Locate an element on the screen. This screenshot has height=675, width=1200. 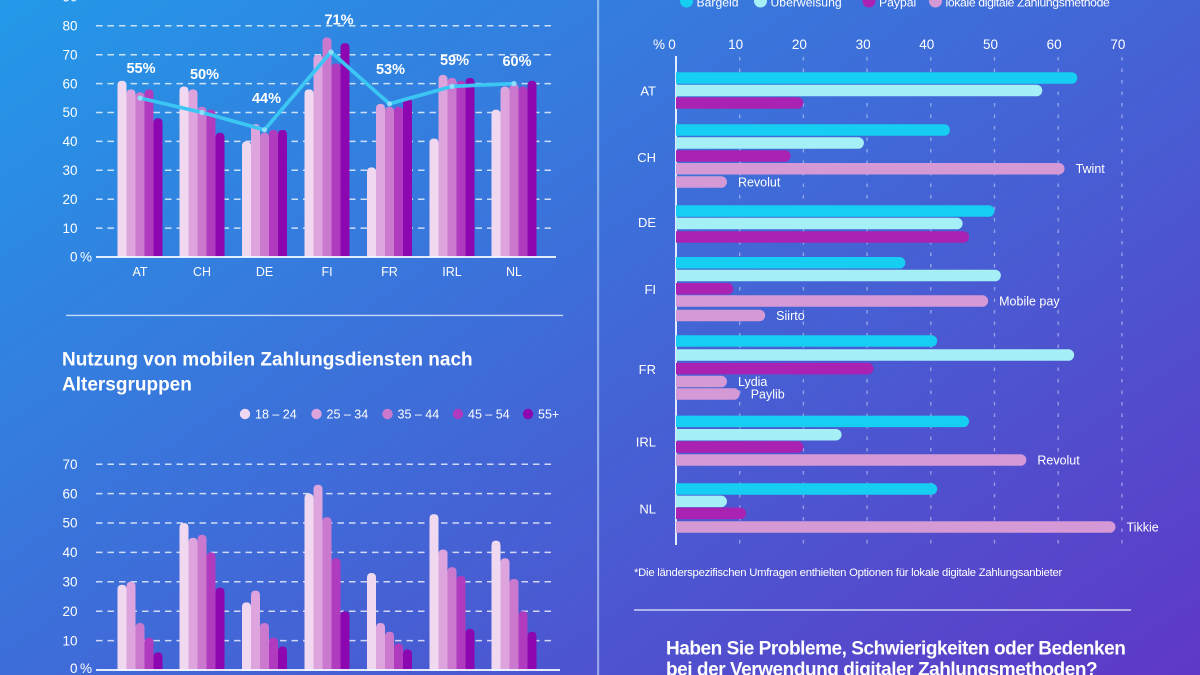
svg-text: 18 – 24 is located at coordinates (276, 414).